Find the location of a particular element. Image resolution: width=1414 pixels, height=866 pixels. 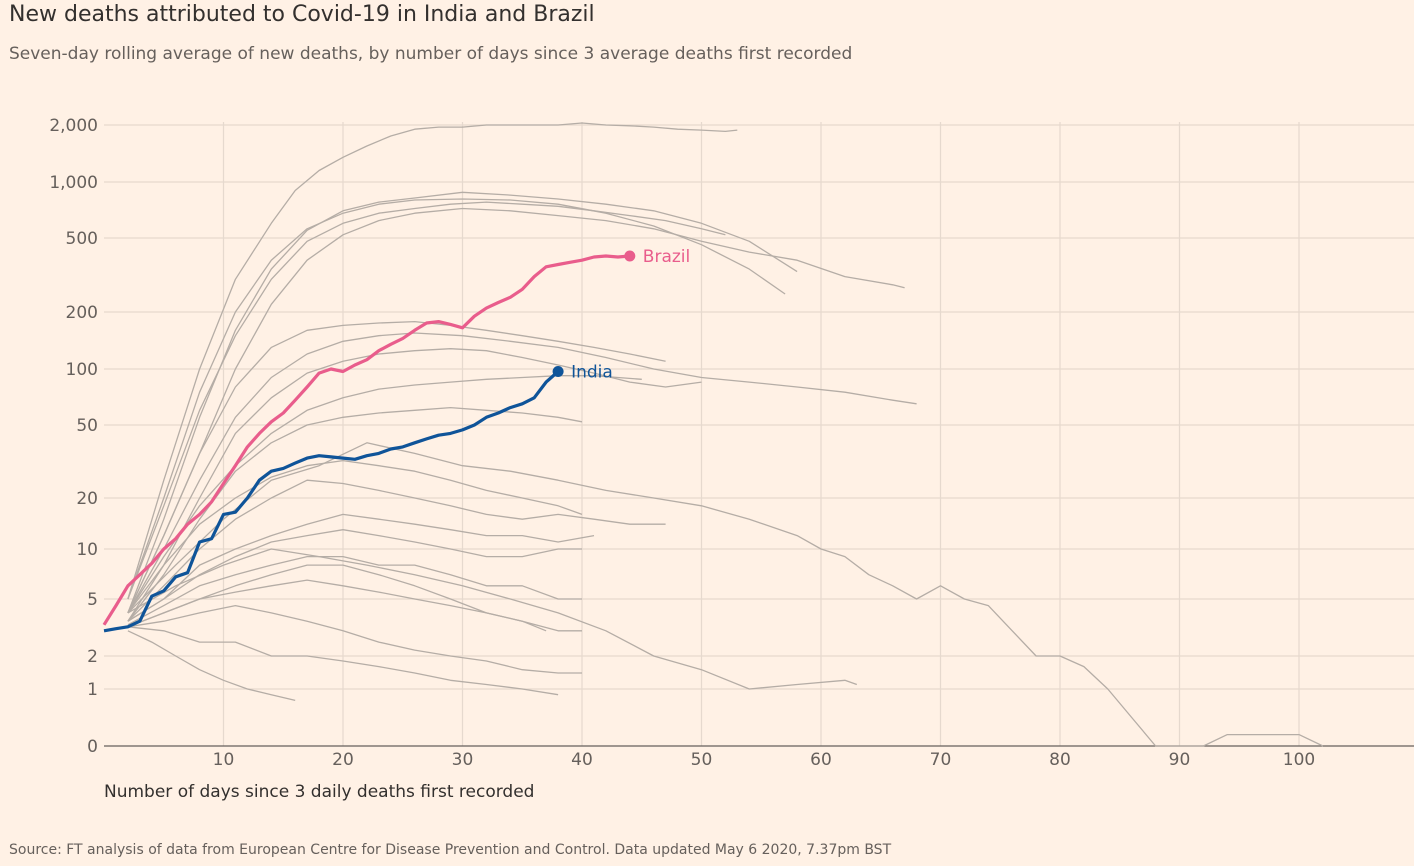

x-tick-label: 60 is located at coordinates (821, 760).